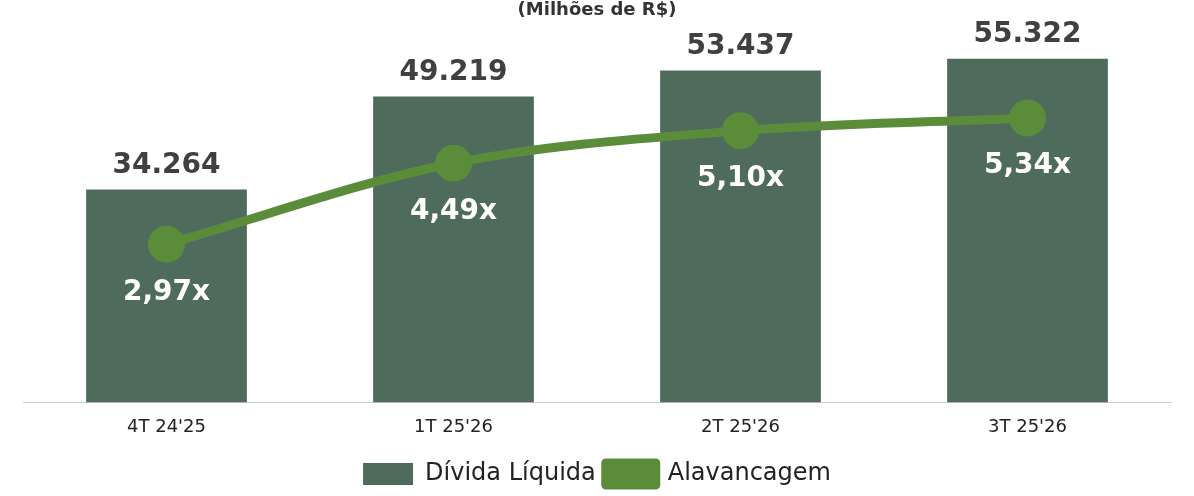 This screenshot has width=1194, height=496. I want to click on x-tick-label: 2T 25'26, so click(740, 425).